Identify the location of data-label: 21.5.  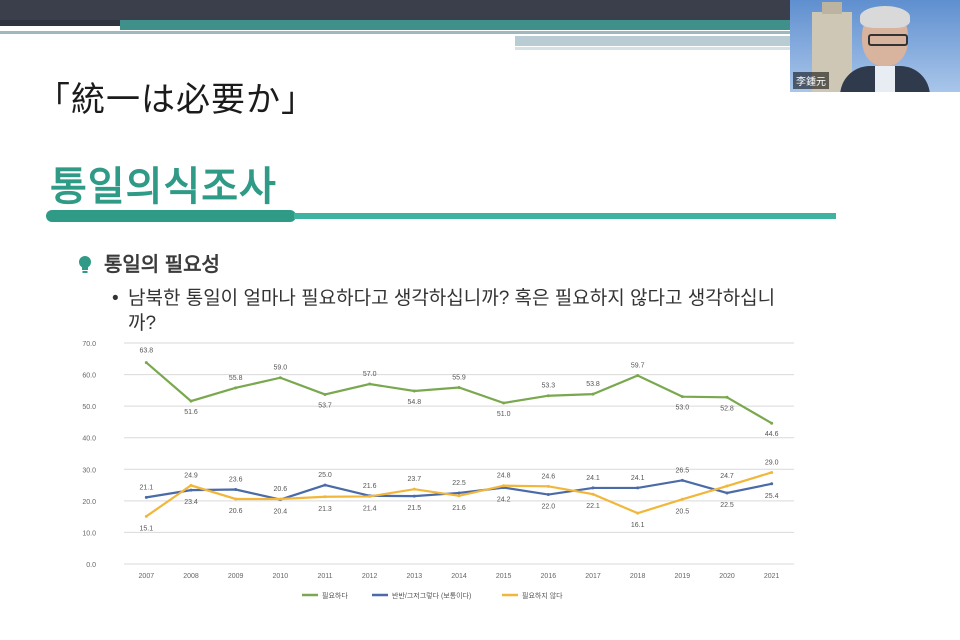
(415, 508).